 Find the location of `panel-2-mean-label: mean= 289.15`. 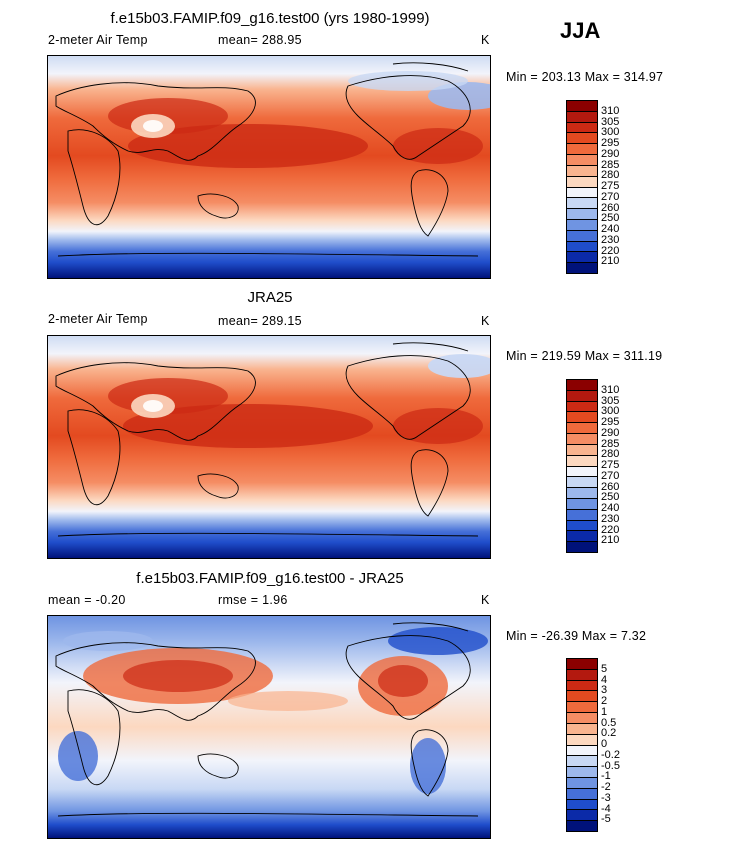

panel-2-mean-label: mean= 289.15 is located at coordinates (260, 321).